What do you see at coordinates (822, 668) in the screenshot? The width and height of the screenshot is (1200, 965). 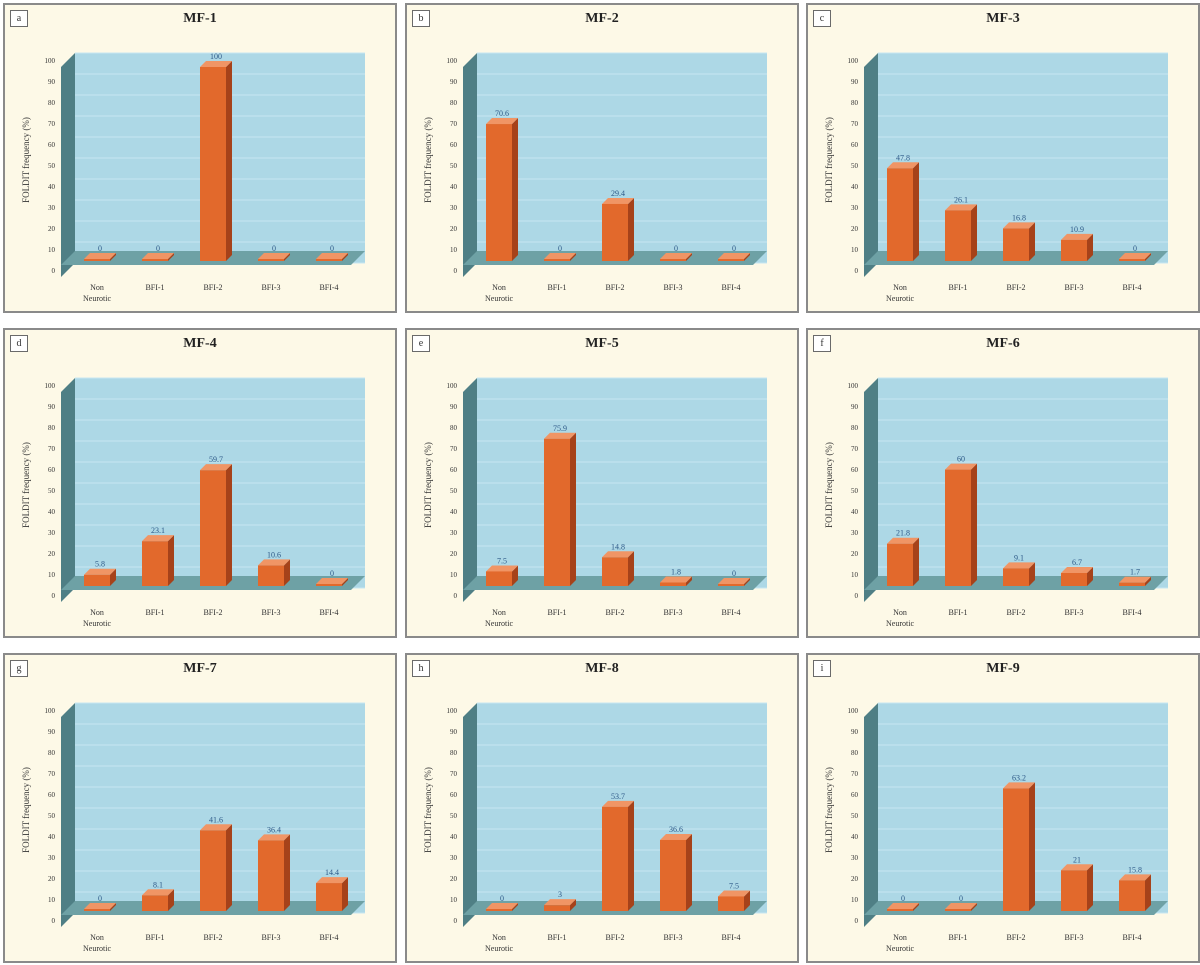 I see `panel-tag: i` at bounding box center [822, 668].